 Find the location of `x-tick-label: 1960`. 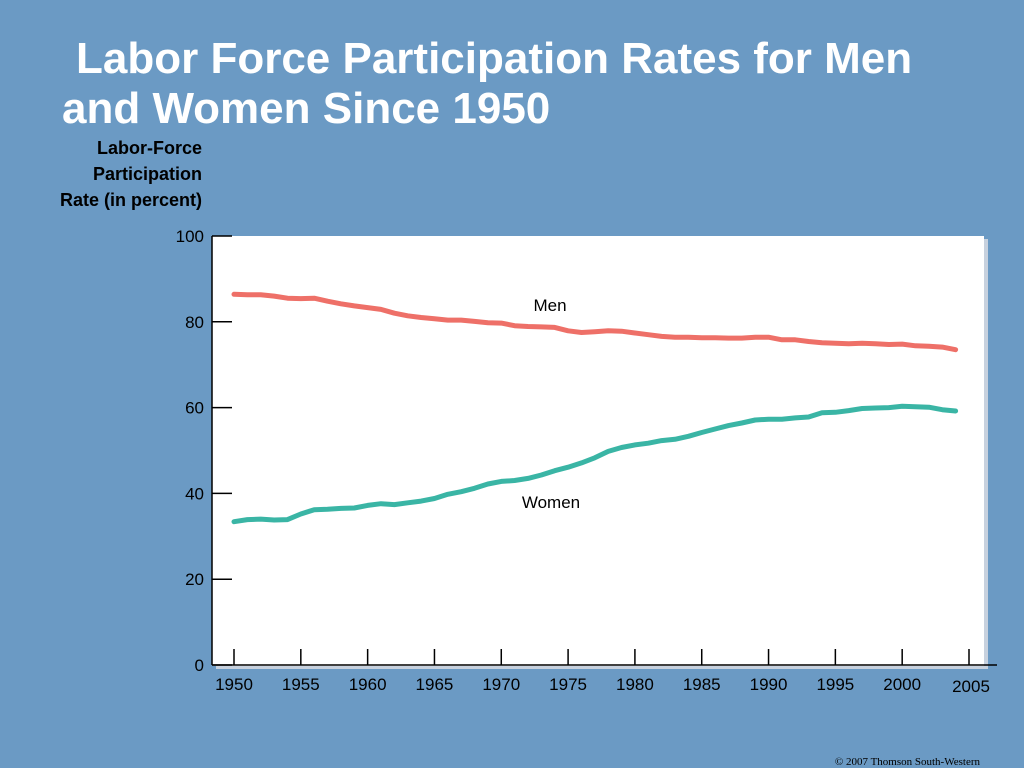

x-tick-label: 1960 is located at coordinates (368, 684).